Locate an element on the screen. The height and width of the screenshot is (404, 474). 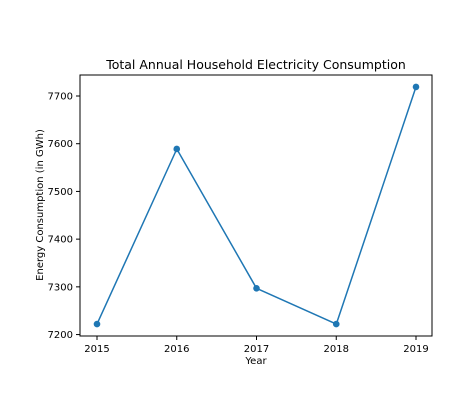
data-point-2017 is located at coordinates (256, 288).